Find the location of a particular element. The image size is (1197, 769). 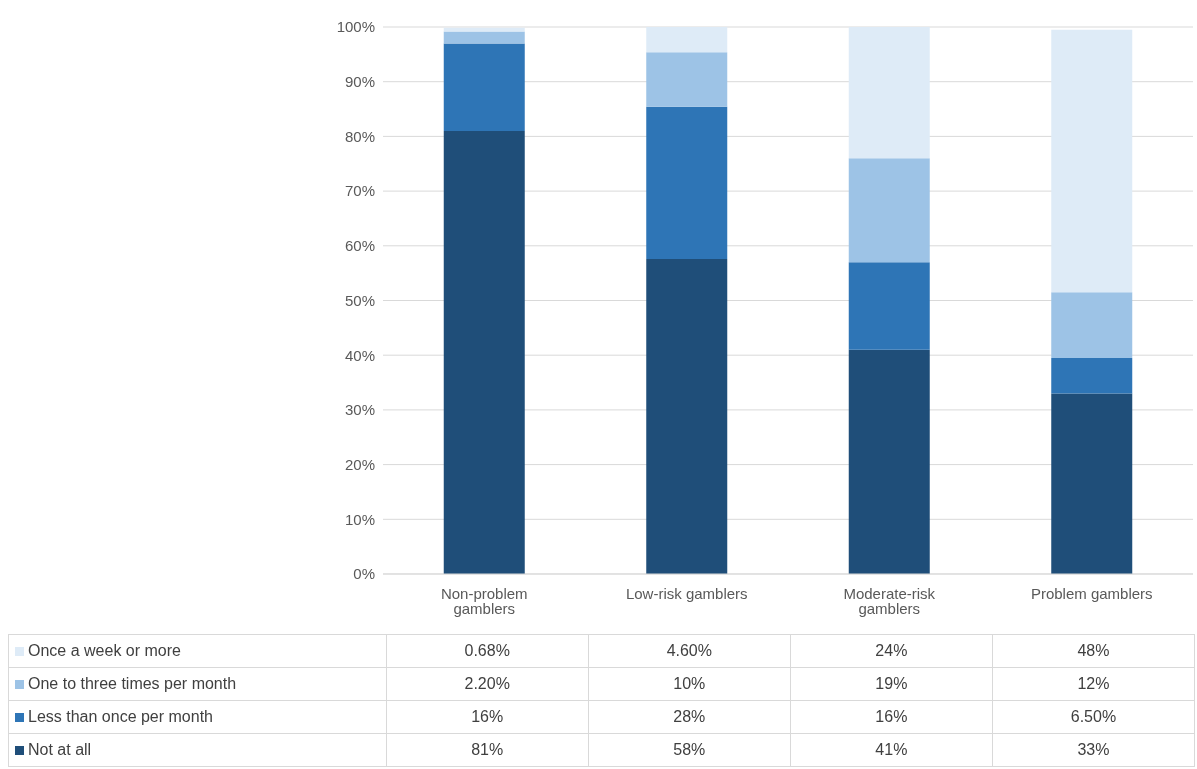

legend-label: One to three times per month is located at coordinates (132, 683).